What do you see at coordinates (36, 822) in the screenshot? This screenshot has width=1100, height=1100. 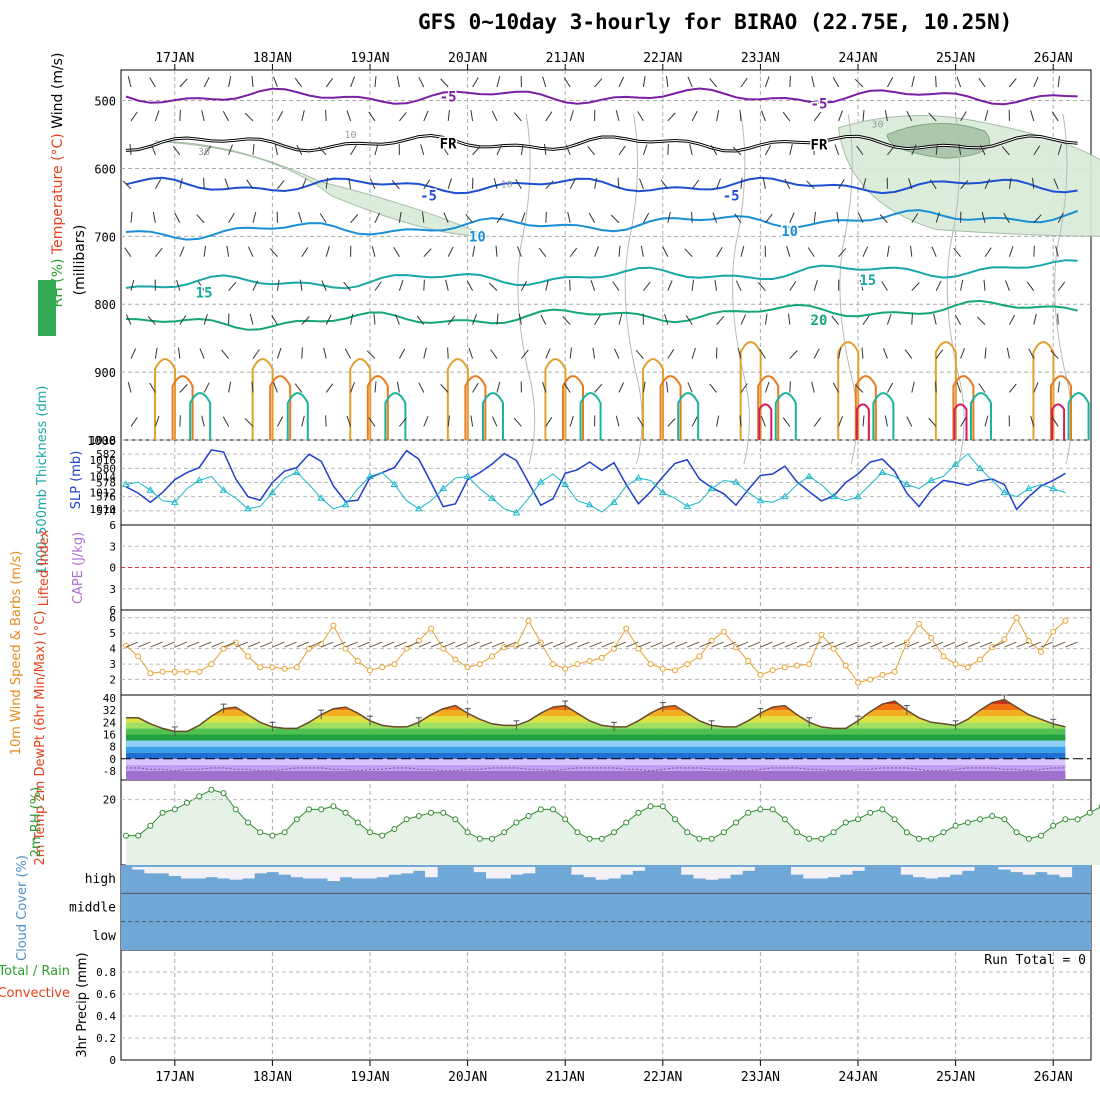 I see `rh2m-ylabel: 2m RH (%)` at bounding box center [36, 822].